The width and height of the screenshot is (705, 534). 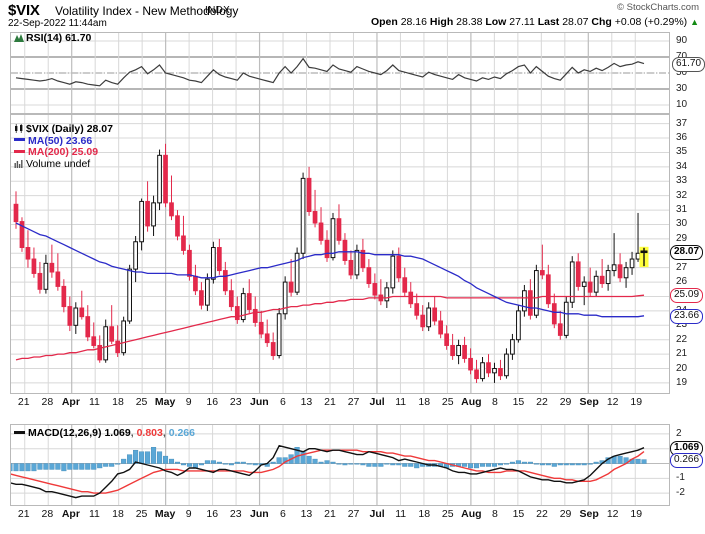 I want to click on price-axis-label-19: 19, so click(x=682, y=382).